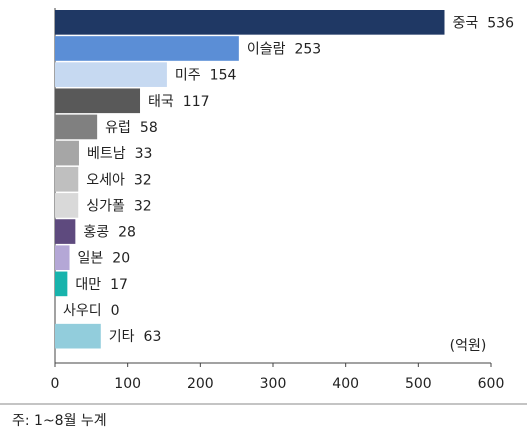  I want to click on value-label: 117, so click(196, 102).